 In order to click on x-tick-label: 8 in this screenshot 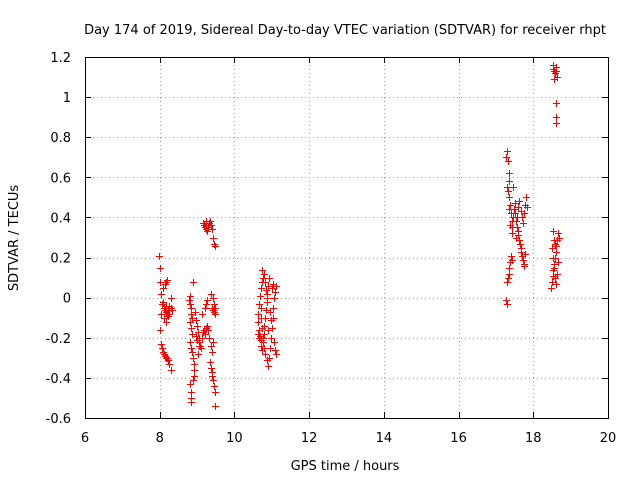, I will do `click(160, 438)`.